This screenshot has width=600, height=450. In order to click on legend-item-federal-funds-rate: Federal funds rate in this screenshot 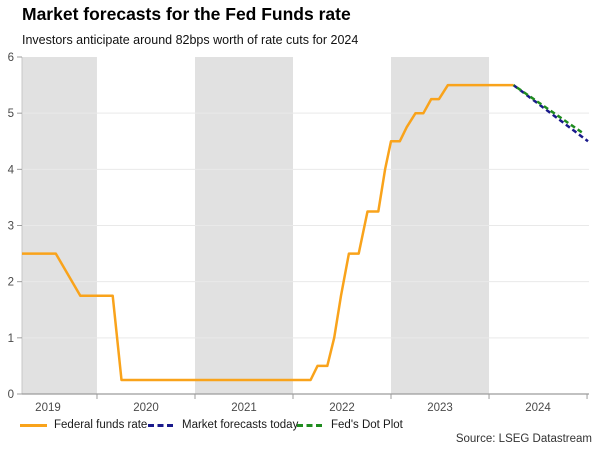, I will do `click(83, 425)`.